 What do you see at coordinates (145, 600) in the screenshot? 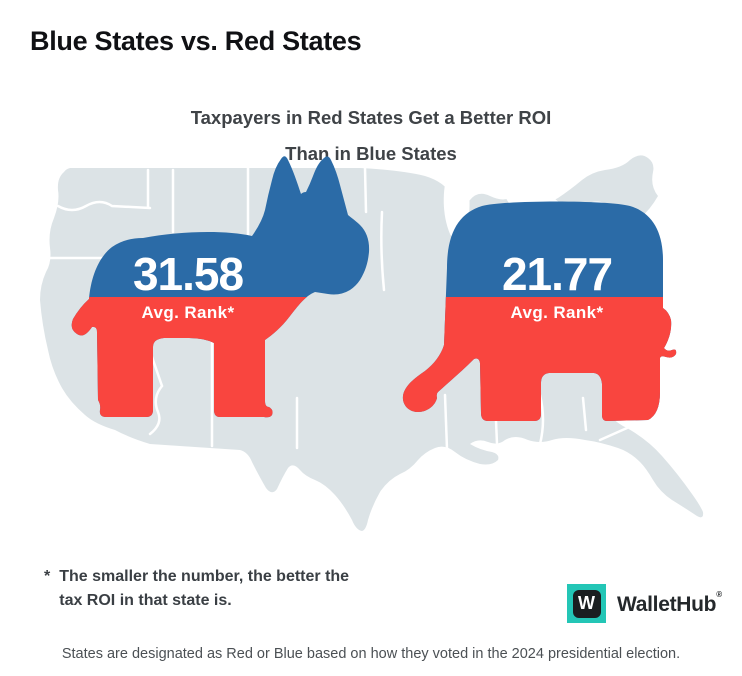
I see `footnote-line2: tax ROI in that state is.` at bounding box center [145, 600].